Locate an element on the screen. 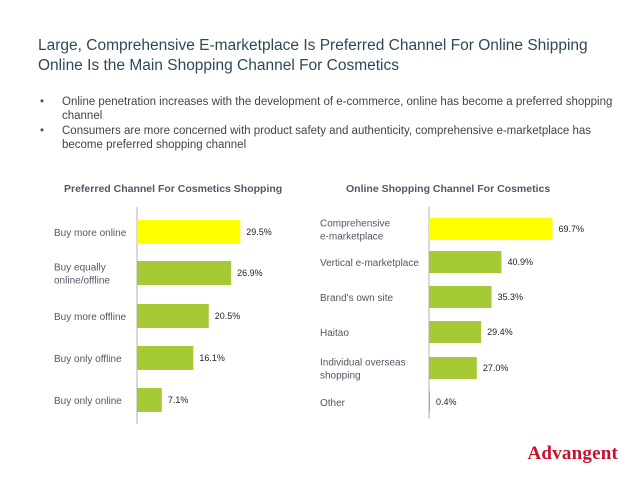  left-value-label: 29.5% is located at coordinates (259, 232).